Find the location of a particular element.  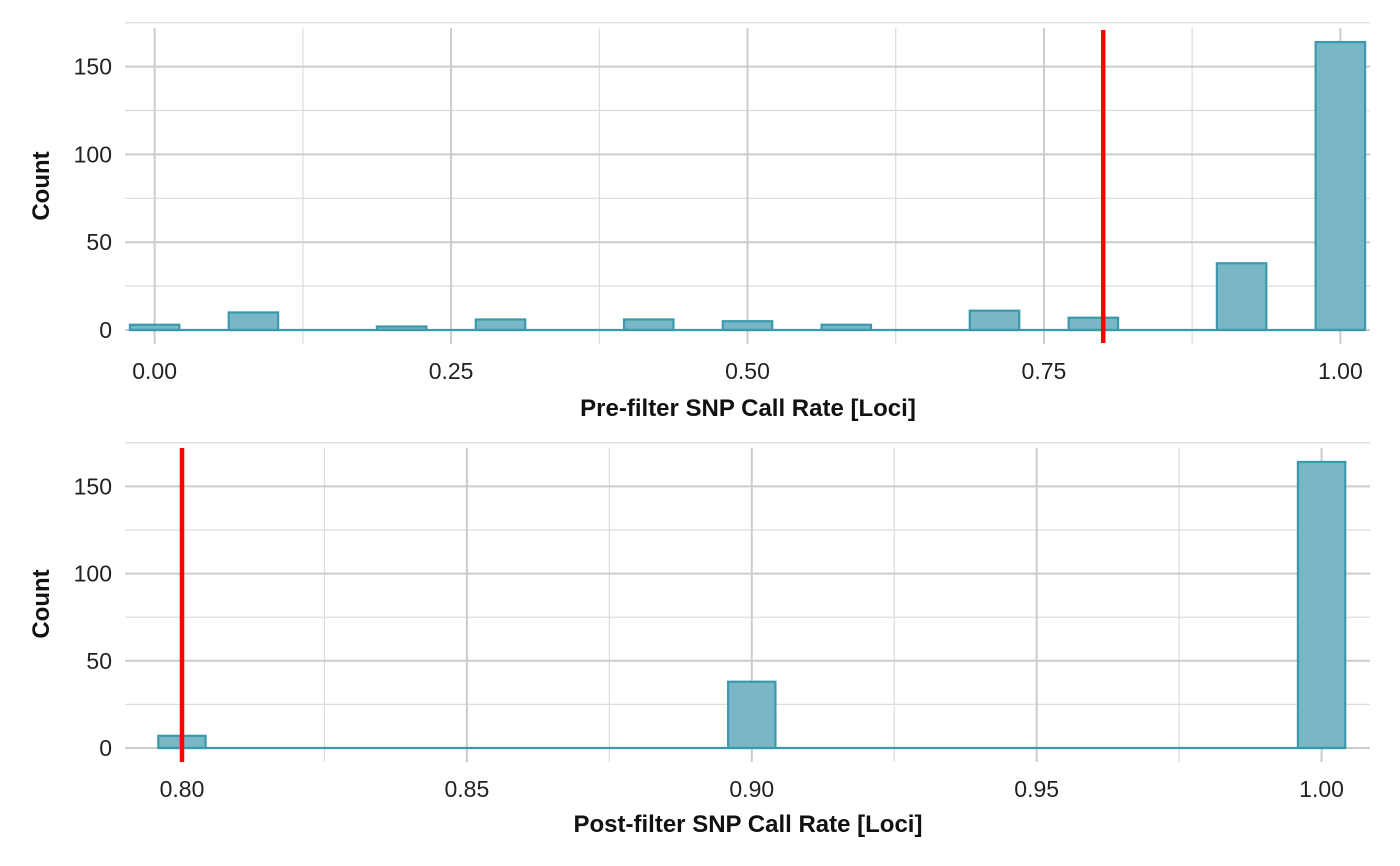

x-tick-label: 0.25 is located at coordinates (451, 371).